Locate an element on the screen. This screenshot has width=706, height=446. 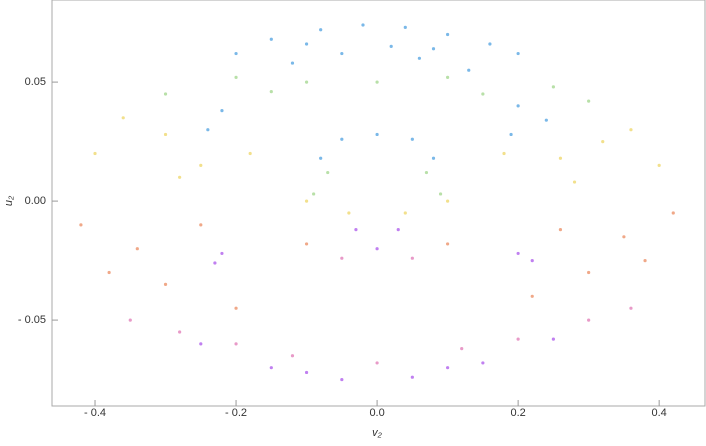
x-axis-label: v₂ is located at coordinates (377, 433).